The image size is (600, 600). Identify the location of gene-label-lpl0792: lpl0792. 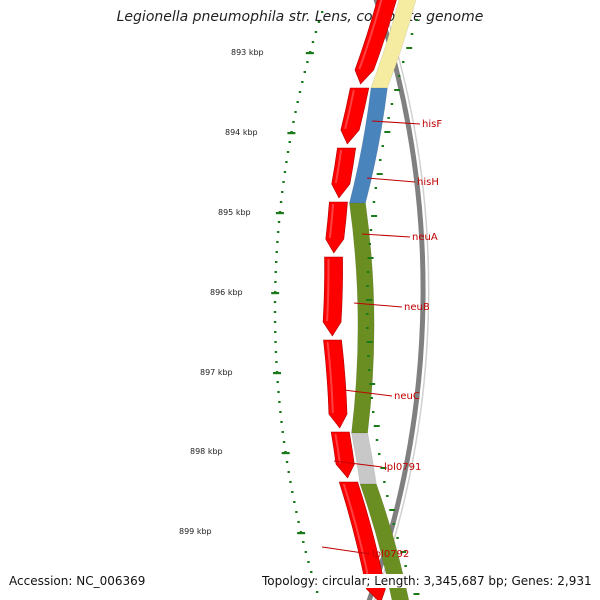
(390, 554).